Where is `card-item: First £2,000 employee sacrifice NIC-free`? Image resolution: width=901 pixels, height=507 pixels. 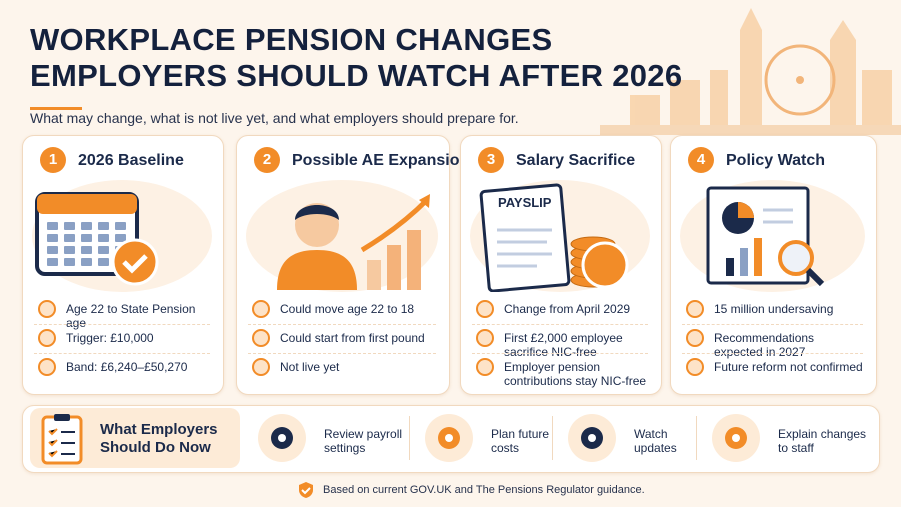 card-item: First £2,000 employee sacrifice NIC-free is located at coordinates (563, 345).